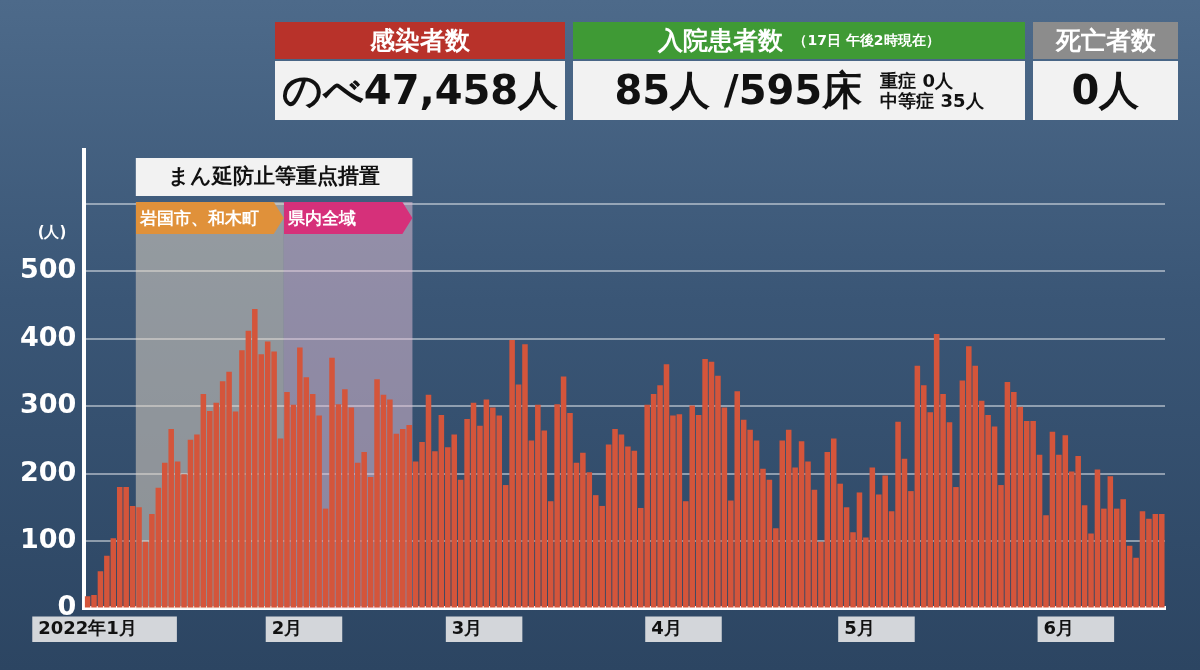  What do you see at coordinates (48, 269) in the screenshot?
I see `y-tick-label: 500` at bounding box center [48, 269].